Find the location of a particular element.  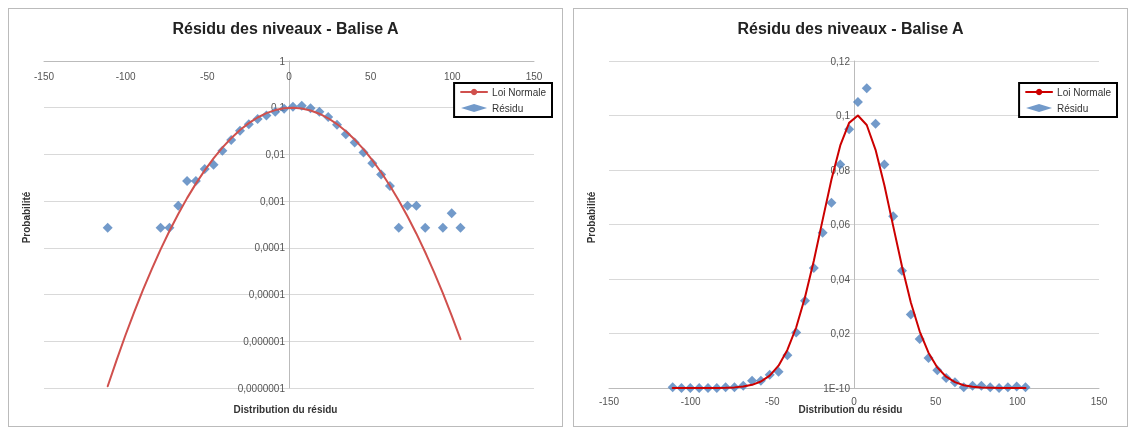

y-tick-label: 0,12 is located at coordinates (840, 61).